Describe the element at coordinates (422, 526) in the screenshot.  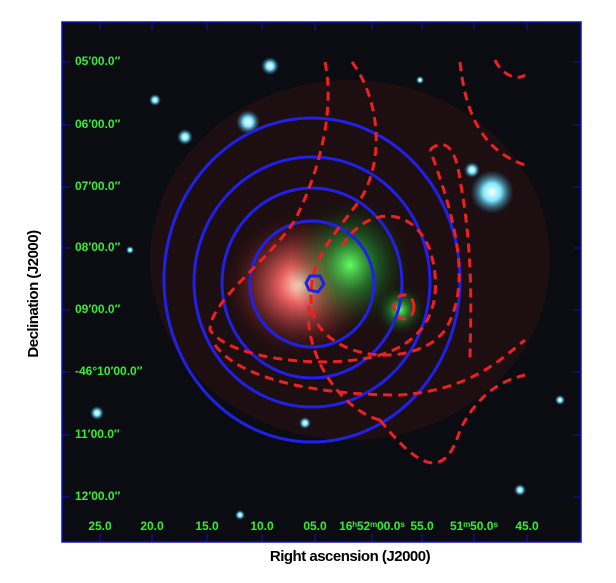
I see `x-tick-label: 55.0` at that location.